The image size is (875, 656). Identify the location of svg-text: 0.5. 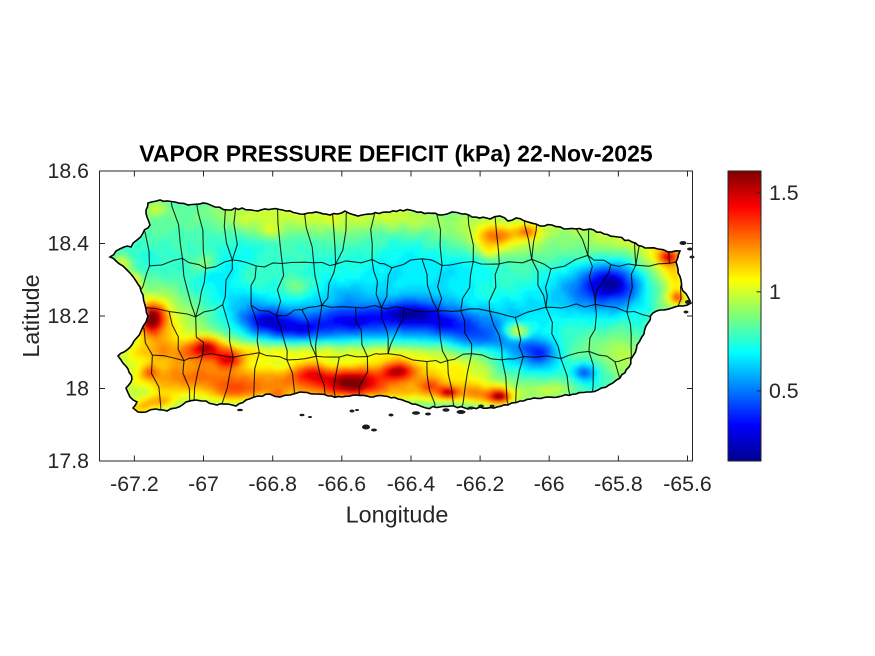
(784, 391).